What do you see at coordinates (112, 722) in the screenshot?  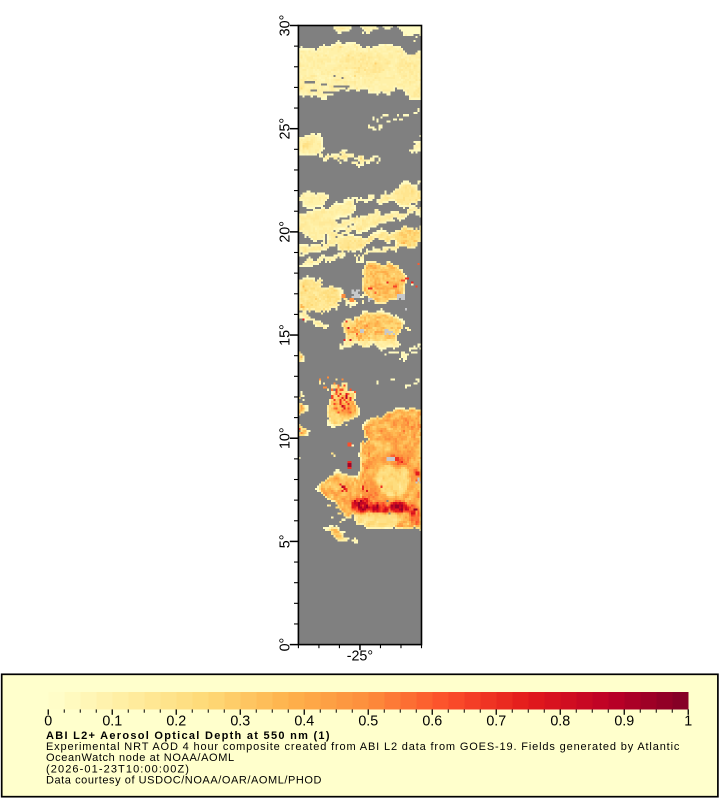 I see `svg-text: 0.1` at bounding box center [112, 722].